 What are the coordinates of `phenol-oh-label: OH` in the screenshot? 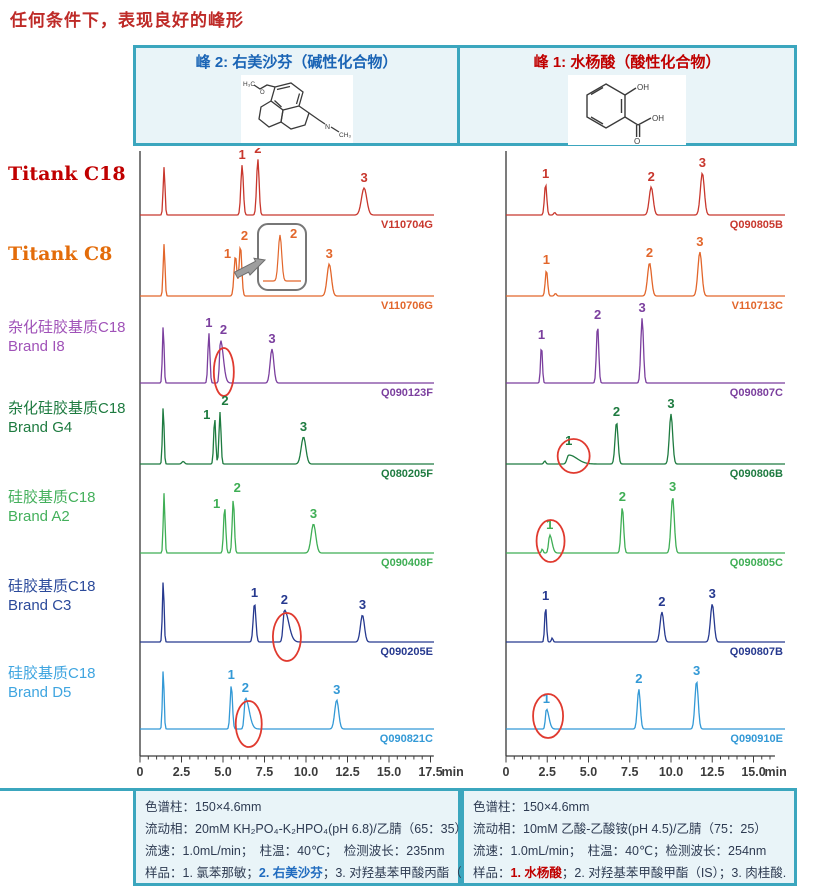 It's located at (643, 87).